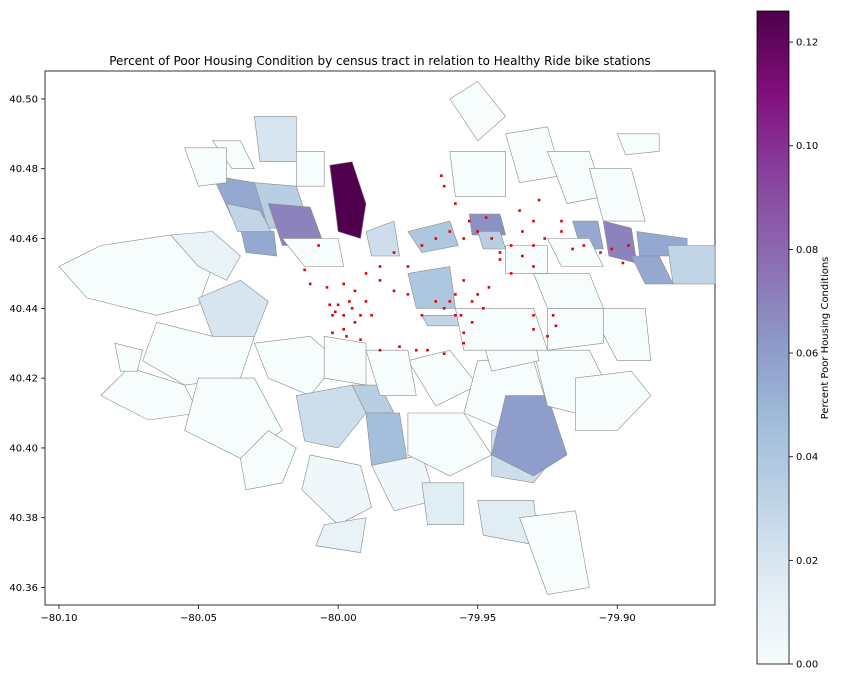 Image resolution: width=841 pixels, height=678 pixels. Describe the element at coordinates (23, 239) in the screenshot. I see `y-tick-label: 40.46` at that location.